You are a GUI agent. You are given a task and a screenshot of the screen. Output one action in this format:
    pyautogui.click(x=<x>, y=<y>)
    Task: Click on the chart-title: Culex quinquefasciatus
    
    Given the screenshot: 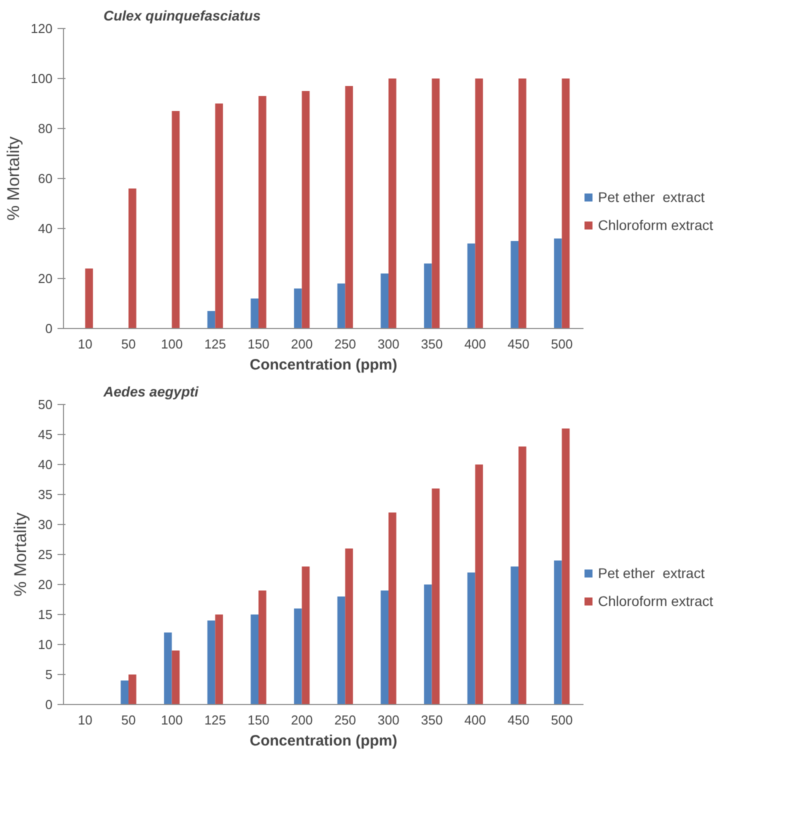 What is the action you would take?
    pyautogui.click(x=182, y=16)
    